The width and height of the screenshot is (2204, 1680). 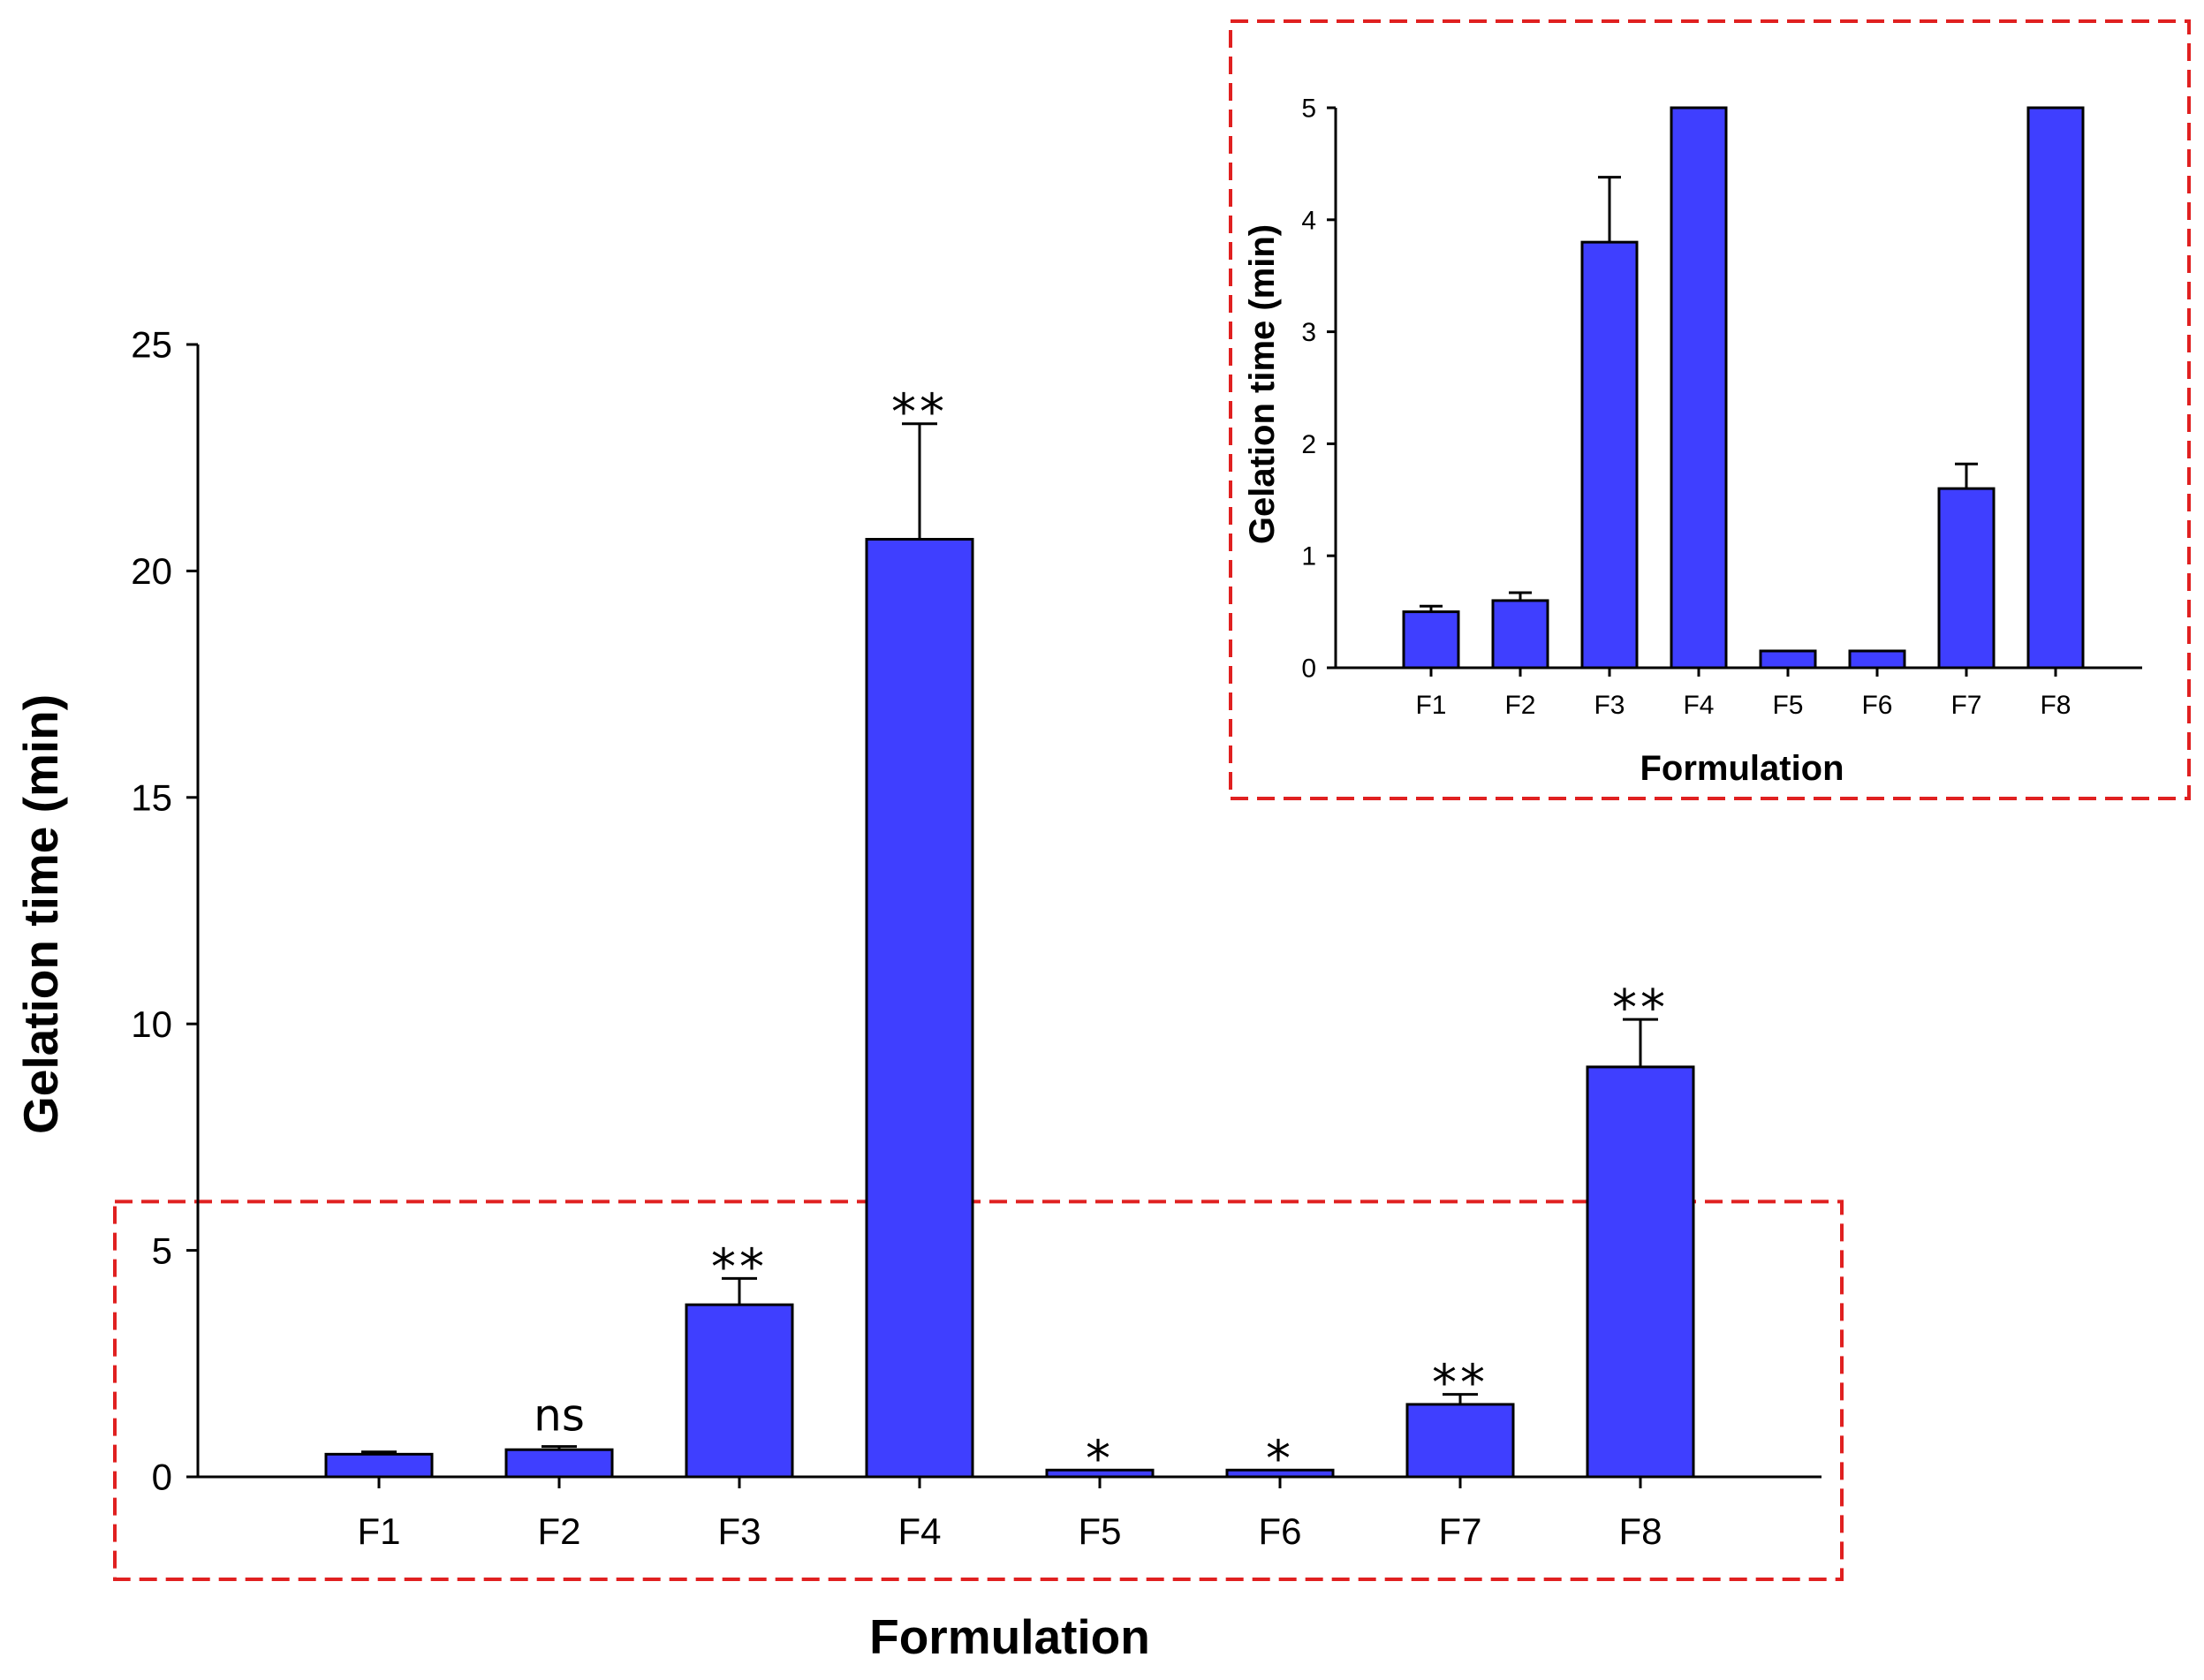 What do you see at coordinates (1965, 705) in the screenshot?
I see `inset-x-tick-label-f7: F7` at bounding box center [1965, 705].